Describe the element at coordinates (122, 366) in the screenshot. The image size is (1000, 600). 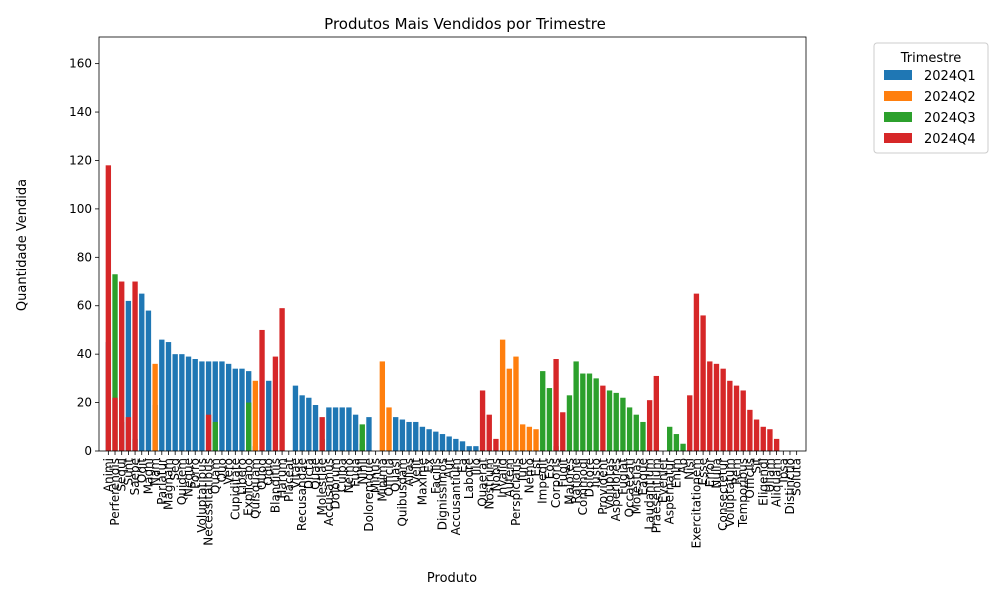
I see `bar-2024Q4-Sequi` at that location.